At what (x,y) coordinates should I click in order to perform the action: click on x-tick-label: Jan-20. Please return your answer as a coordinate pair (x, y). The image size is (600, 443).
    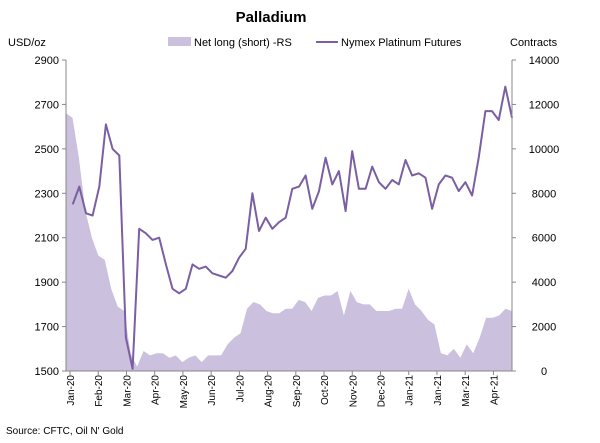
    Looking at the image, I should click on (71, 390).